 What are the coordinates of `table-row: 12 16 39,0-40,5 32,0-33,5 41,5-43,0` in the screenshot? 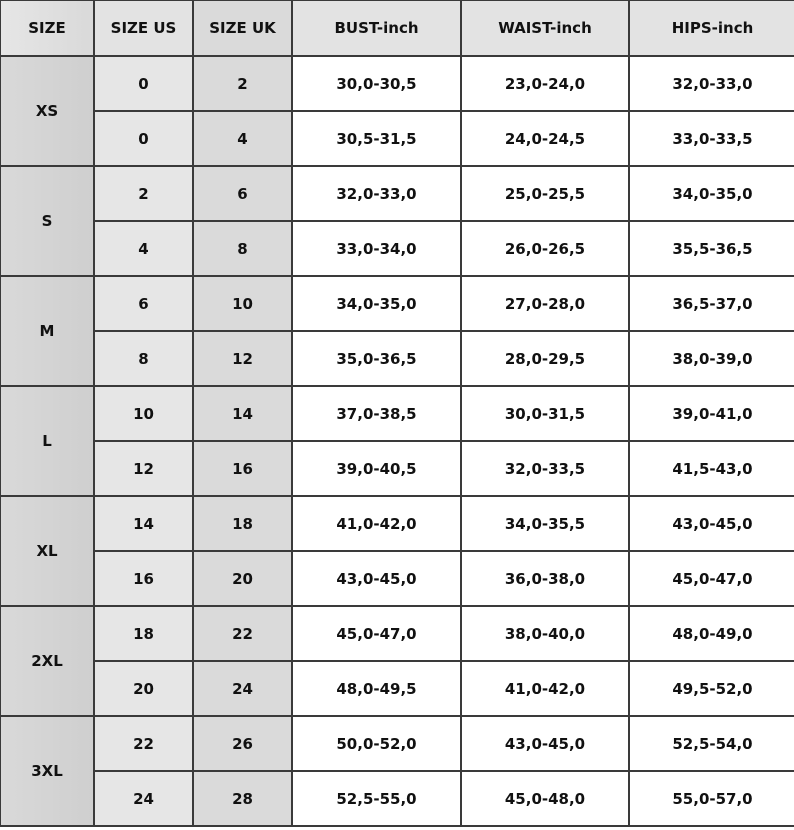 It's located at (397, 468).